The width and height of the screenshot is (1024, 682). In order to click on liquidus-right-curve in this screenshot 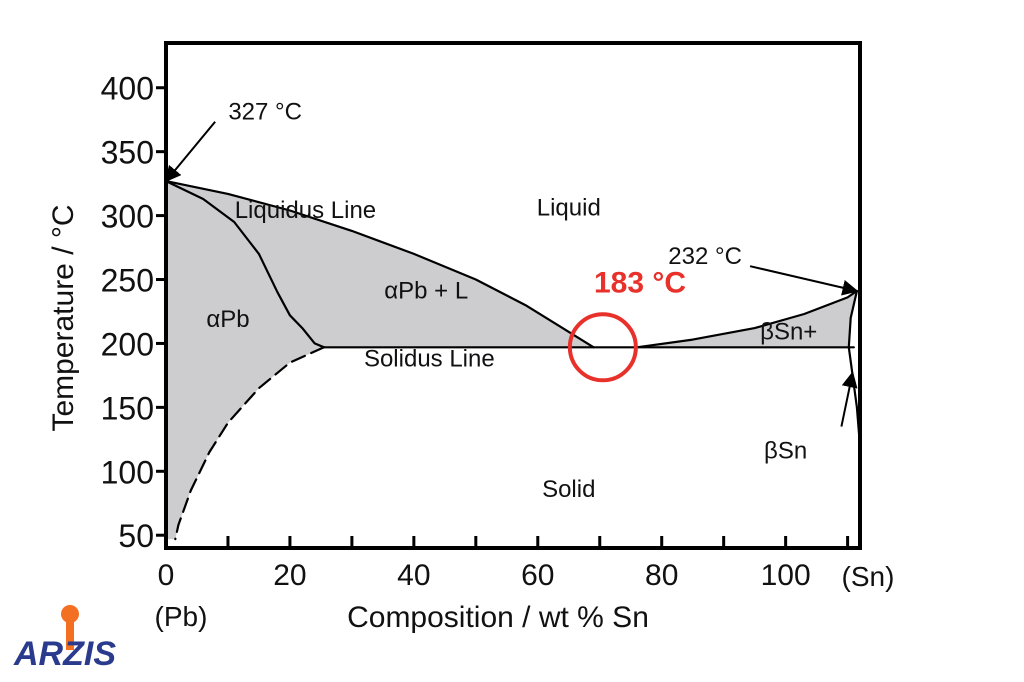, I will do `click(746, 319)`.